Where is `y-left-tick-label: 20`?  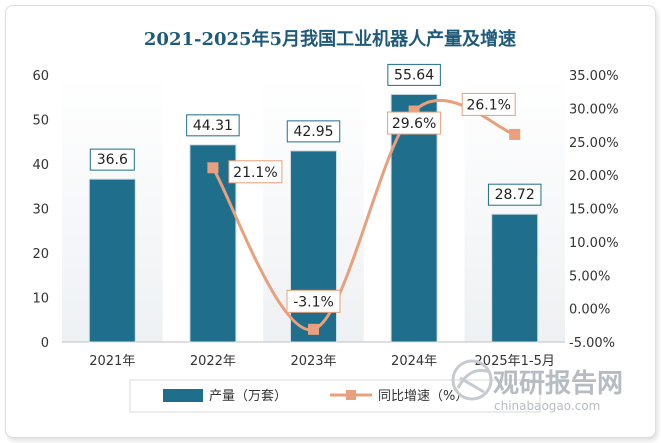
y-left-tick-label: 20 is located at coordinates (40, 254).